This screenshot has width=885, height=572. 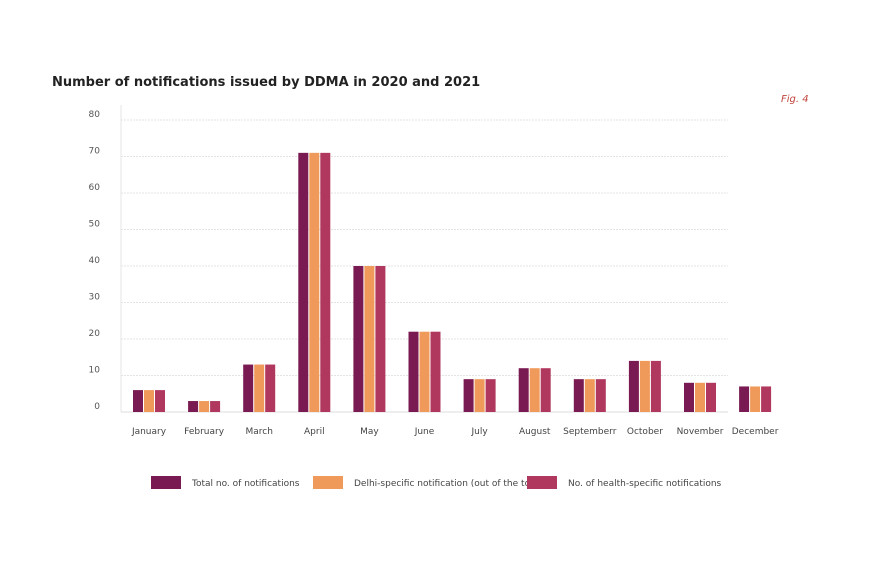 I want to click on x-tick-label: Septemberr, so click(x=590, y=432).